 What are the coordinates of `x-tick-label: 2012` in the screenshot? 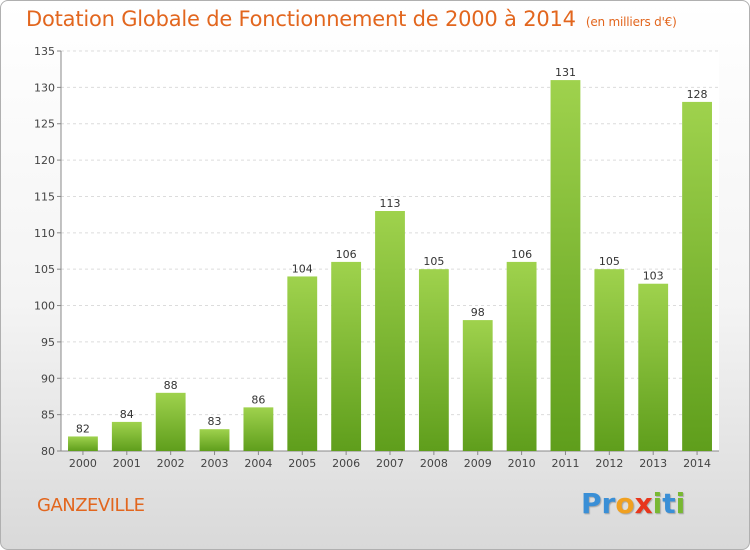 It's located at (609, 463).